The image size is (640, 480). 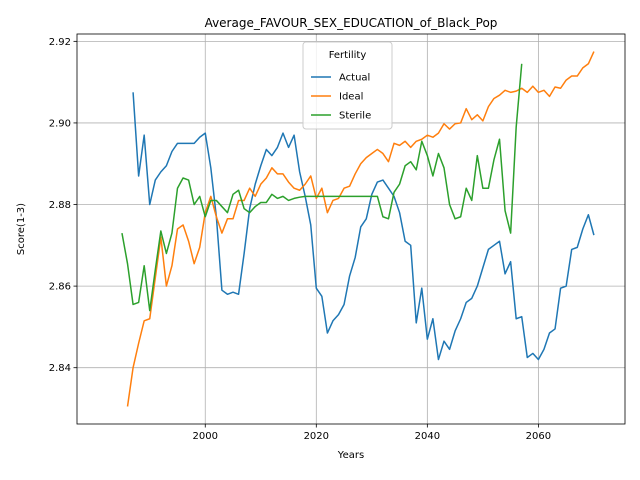 What do you see at coordinates (316, 436) in the screenshot?
I see `x-tick-label: 2020` at bounding box center [316, 436].